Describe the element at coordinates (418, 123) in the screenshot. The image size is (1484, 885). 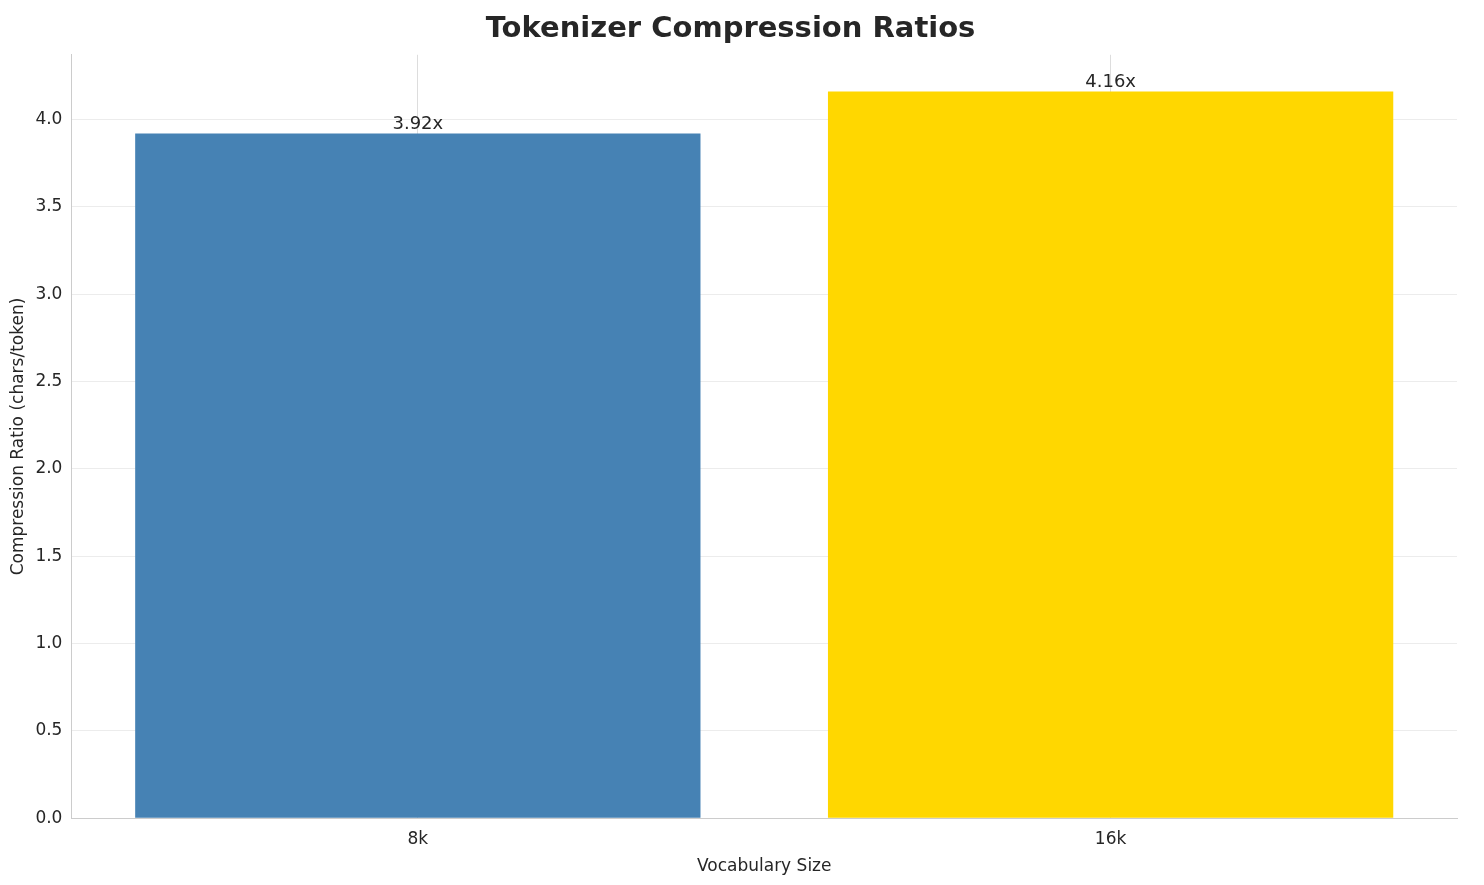
I see `data-label: 3.92x` at that location.